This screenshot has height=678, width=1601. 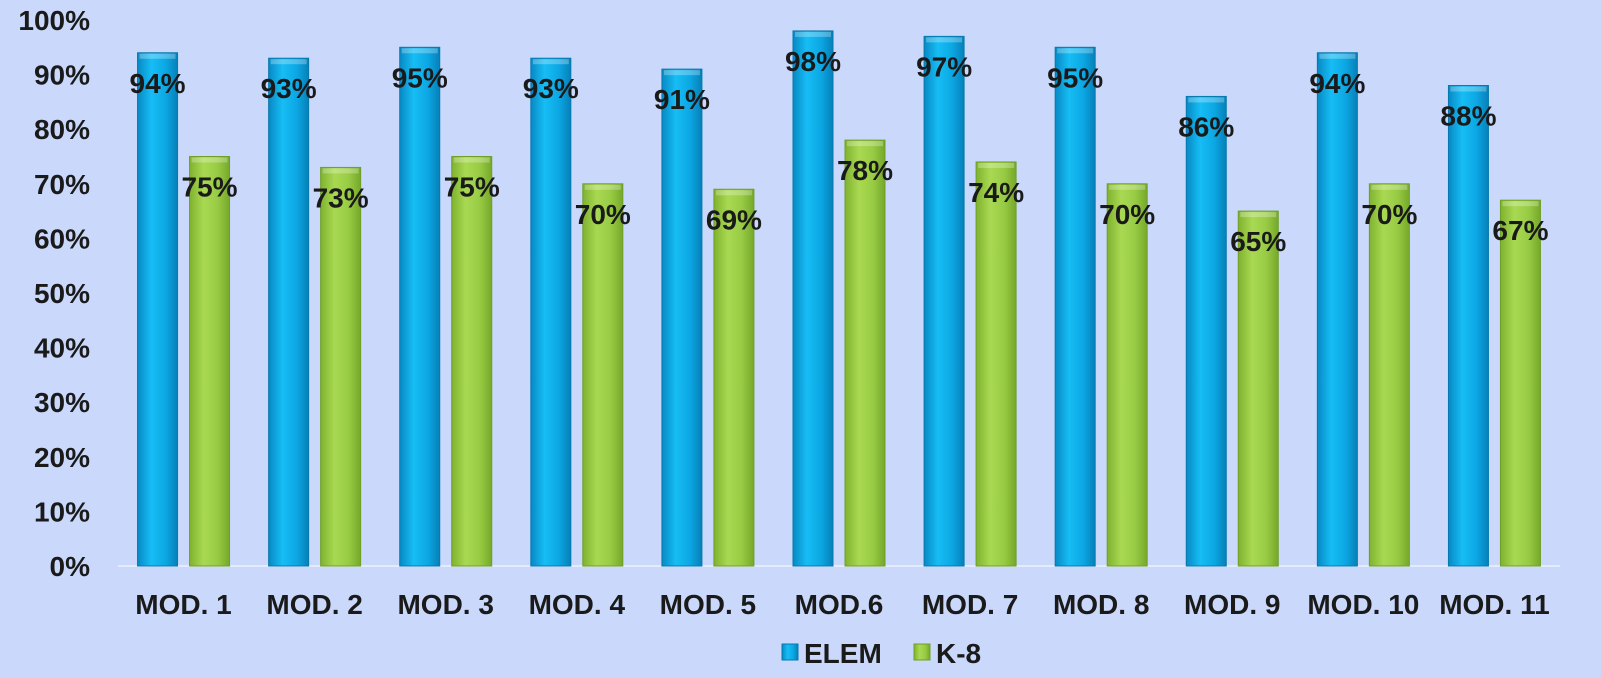 I want to click on x-tick-label: MOD. 2, so click(x=314, y=604).